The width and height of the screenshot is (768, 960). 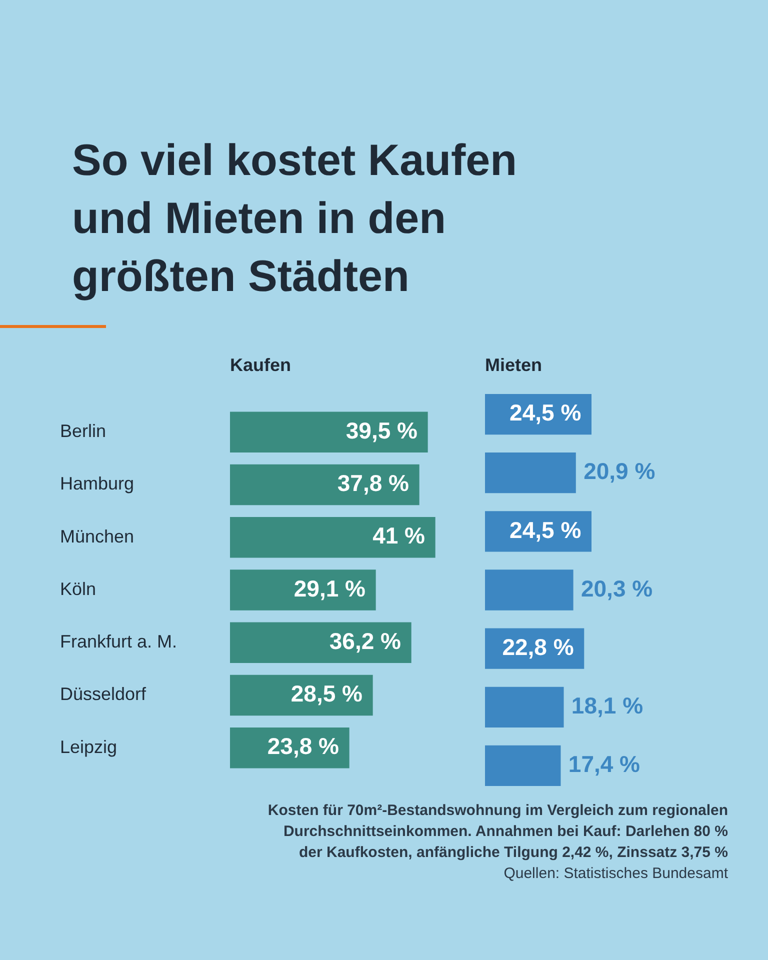 What do you see at coordinates (330, 588) in the screenshot?
I see `data-label: 29,1 %` at bounding box center [330, 588].